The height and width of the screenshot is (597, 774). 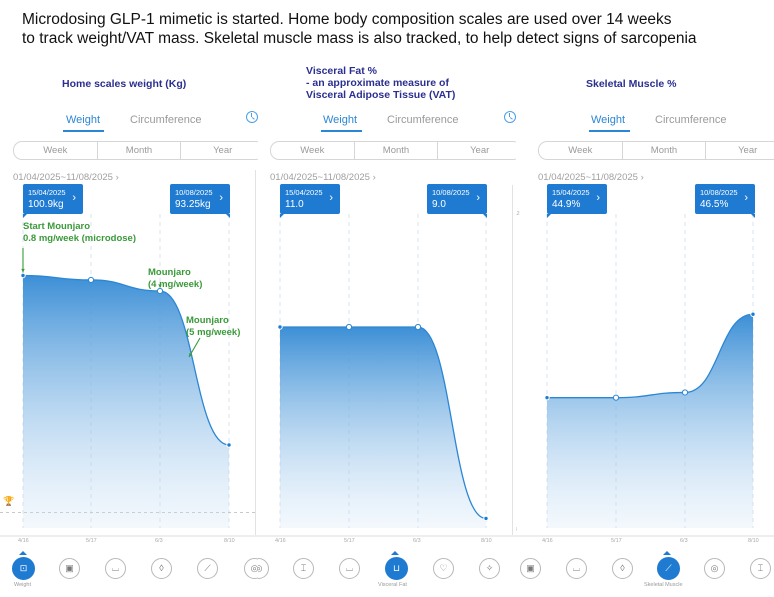 What do you see at coordinates (207, 568) in the screenshot?
I see `nav-muscle-icon: ⟋` at bounding box center [207, 568].